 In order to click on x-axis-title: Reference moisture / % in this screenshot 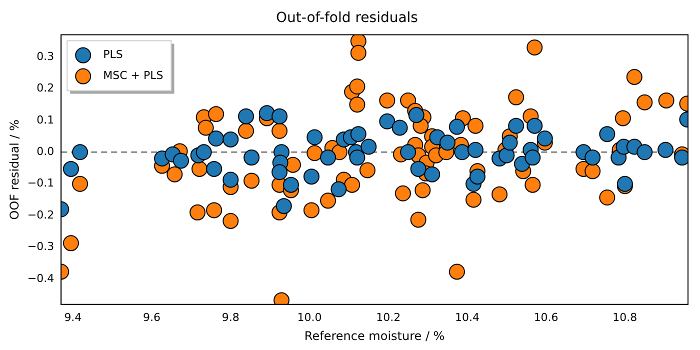, I will do `click(374, 335)`.